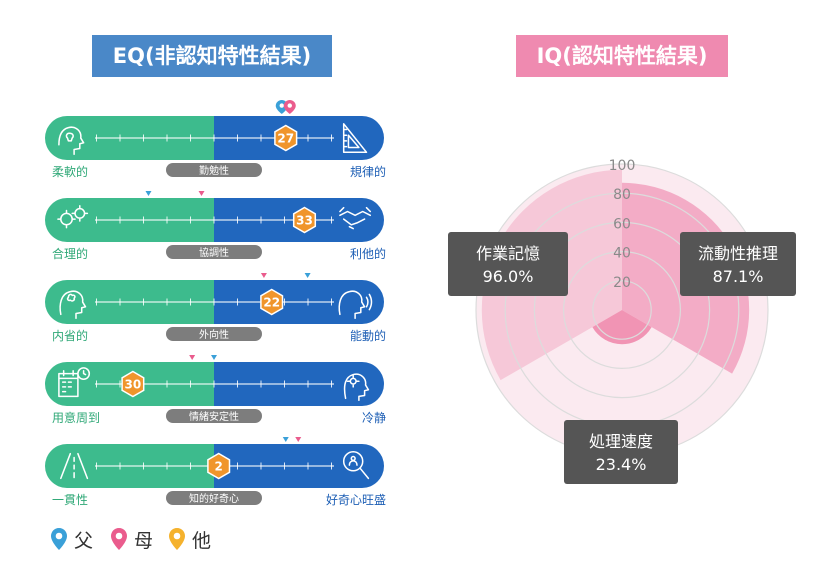  What do you see at coordinates (622, 56) in the screenshot?
I see `iq-title: IQ(認知特性結果)` at bounding box center [622, 56].